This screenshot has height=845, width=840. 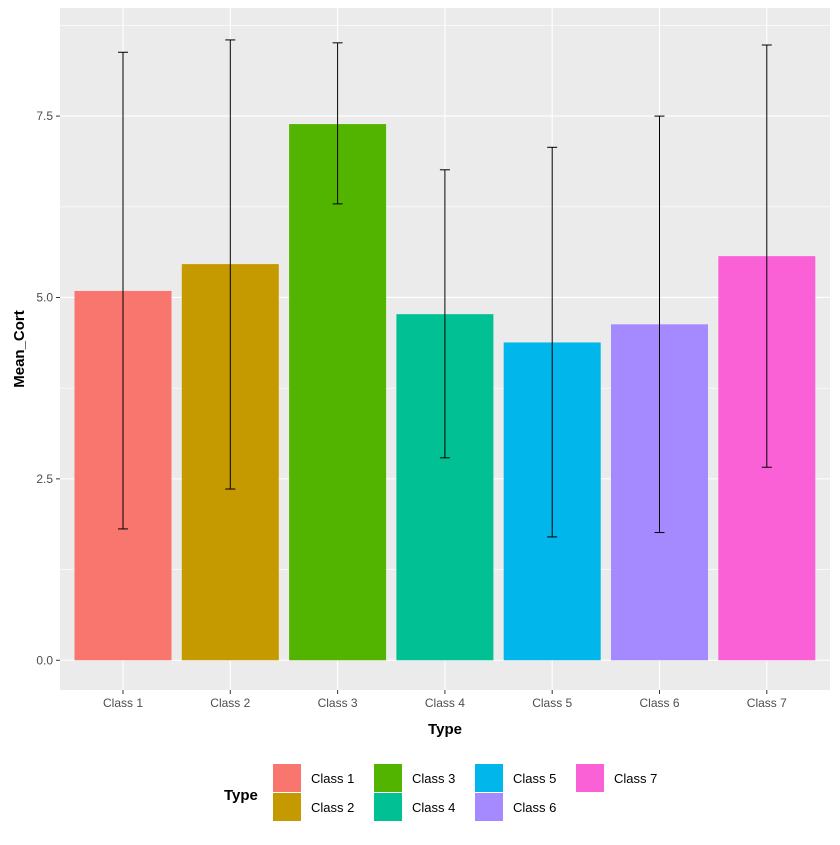 I want to click on x-tick-label: Class 5, so click(x=552, y=703).